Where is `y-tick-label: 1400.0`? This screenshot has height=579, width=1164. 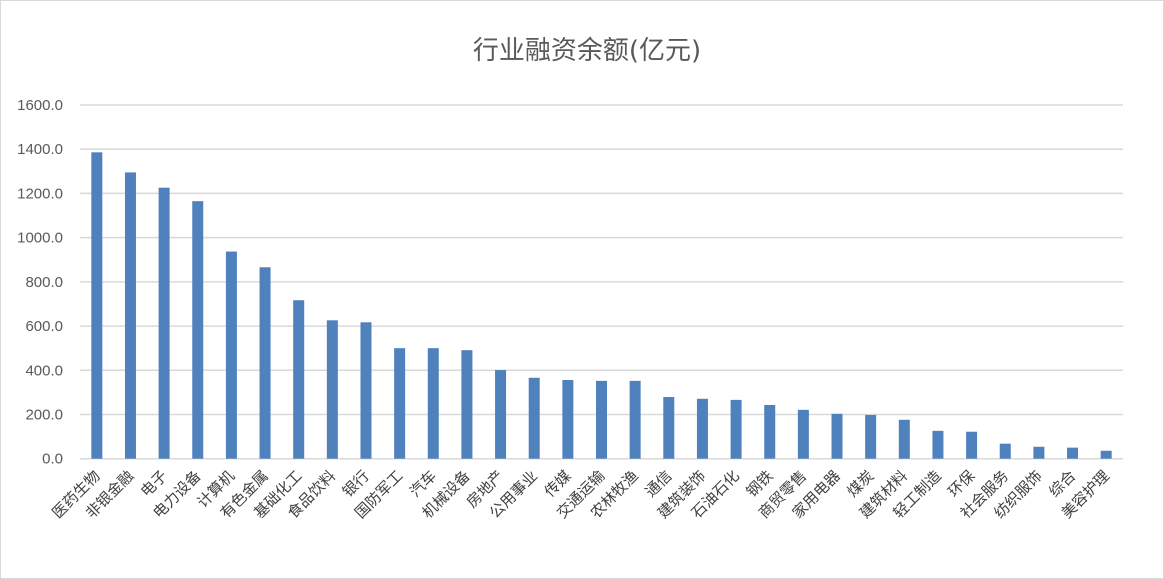 y-tick-label: 1400.0 is located at coordinates (40, 149).